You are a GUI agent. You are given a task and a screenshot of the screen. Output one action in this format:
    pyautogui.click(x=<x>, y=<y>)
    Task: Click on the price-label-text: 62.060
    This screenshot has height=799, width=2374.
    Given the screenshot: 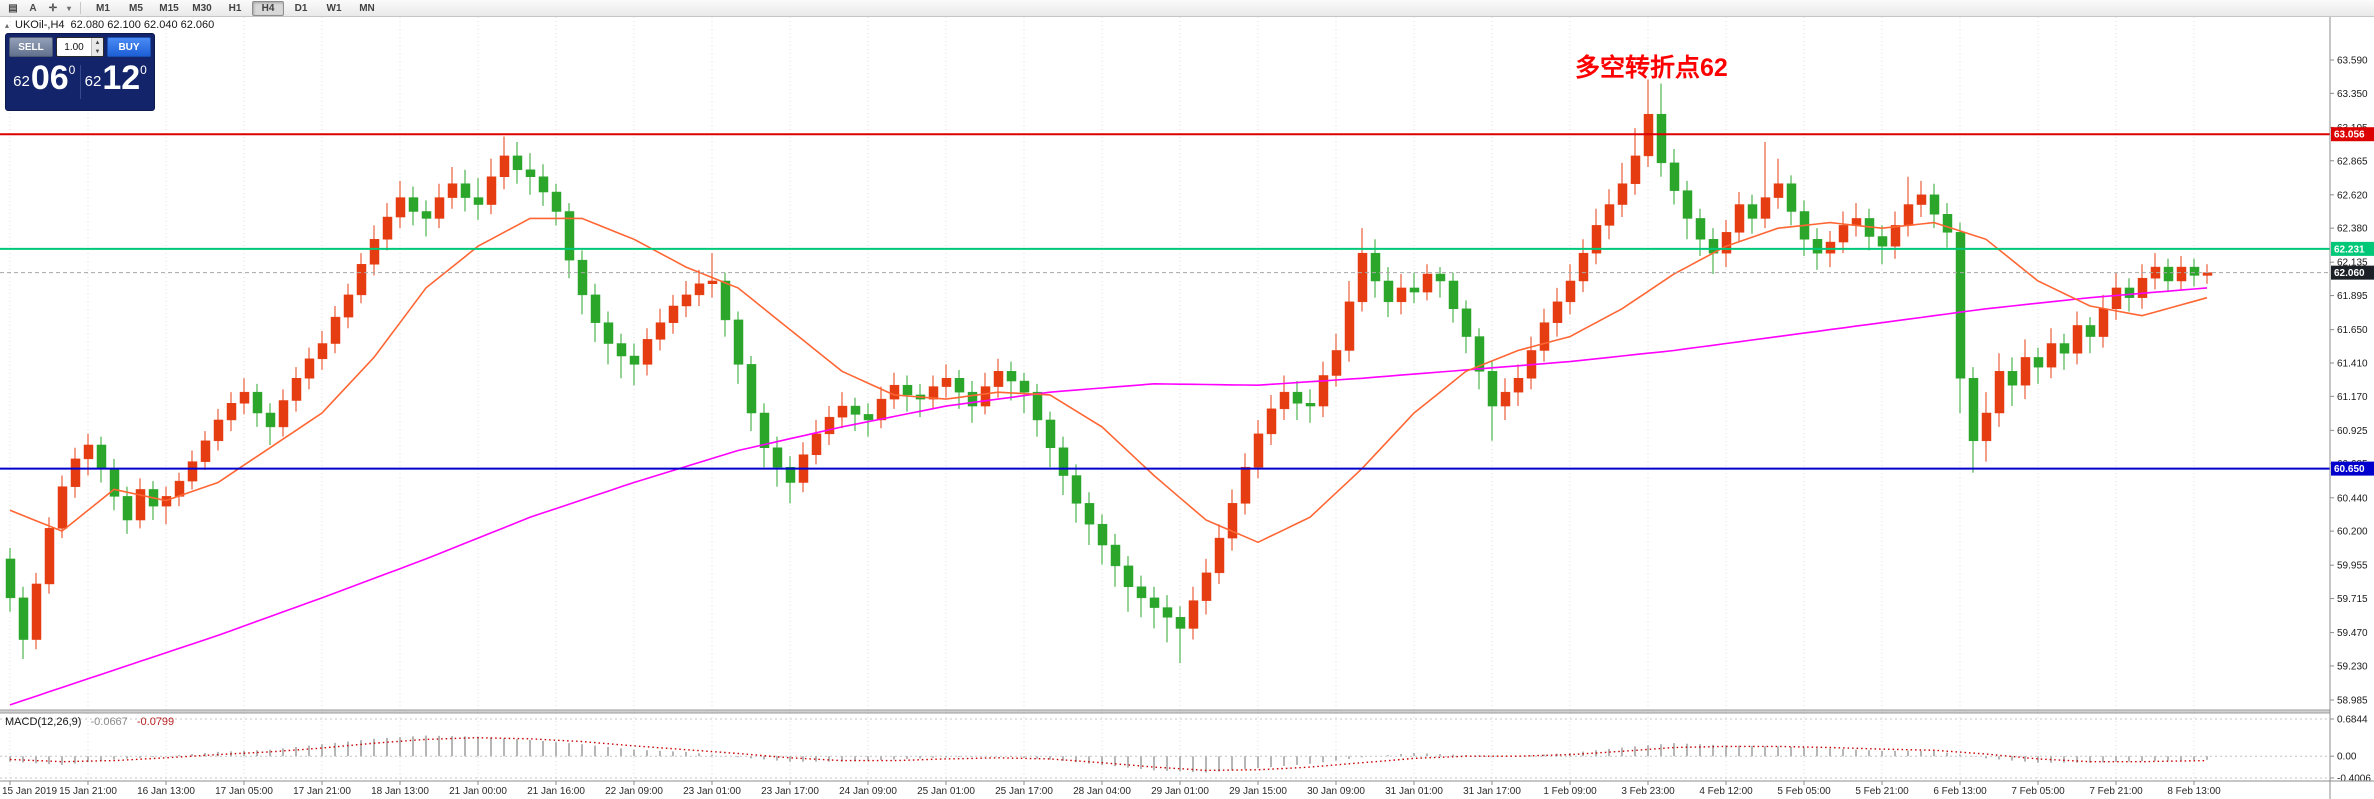 What is the action you would take?
    pyautogui.click(x=2349, y=273)
    